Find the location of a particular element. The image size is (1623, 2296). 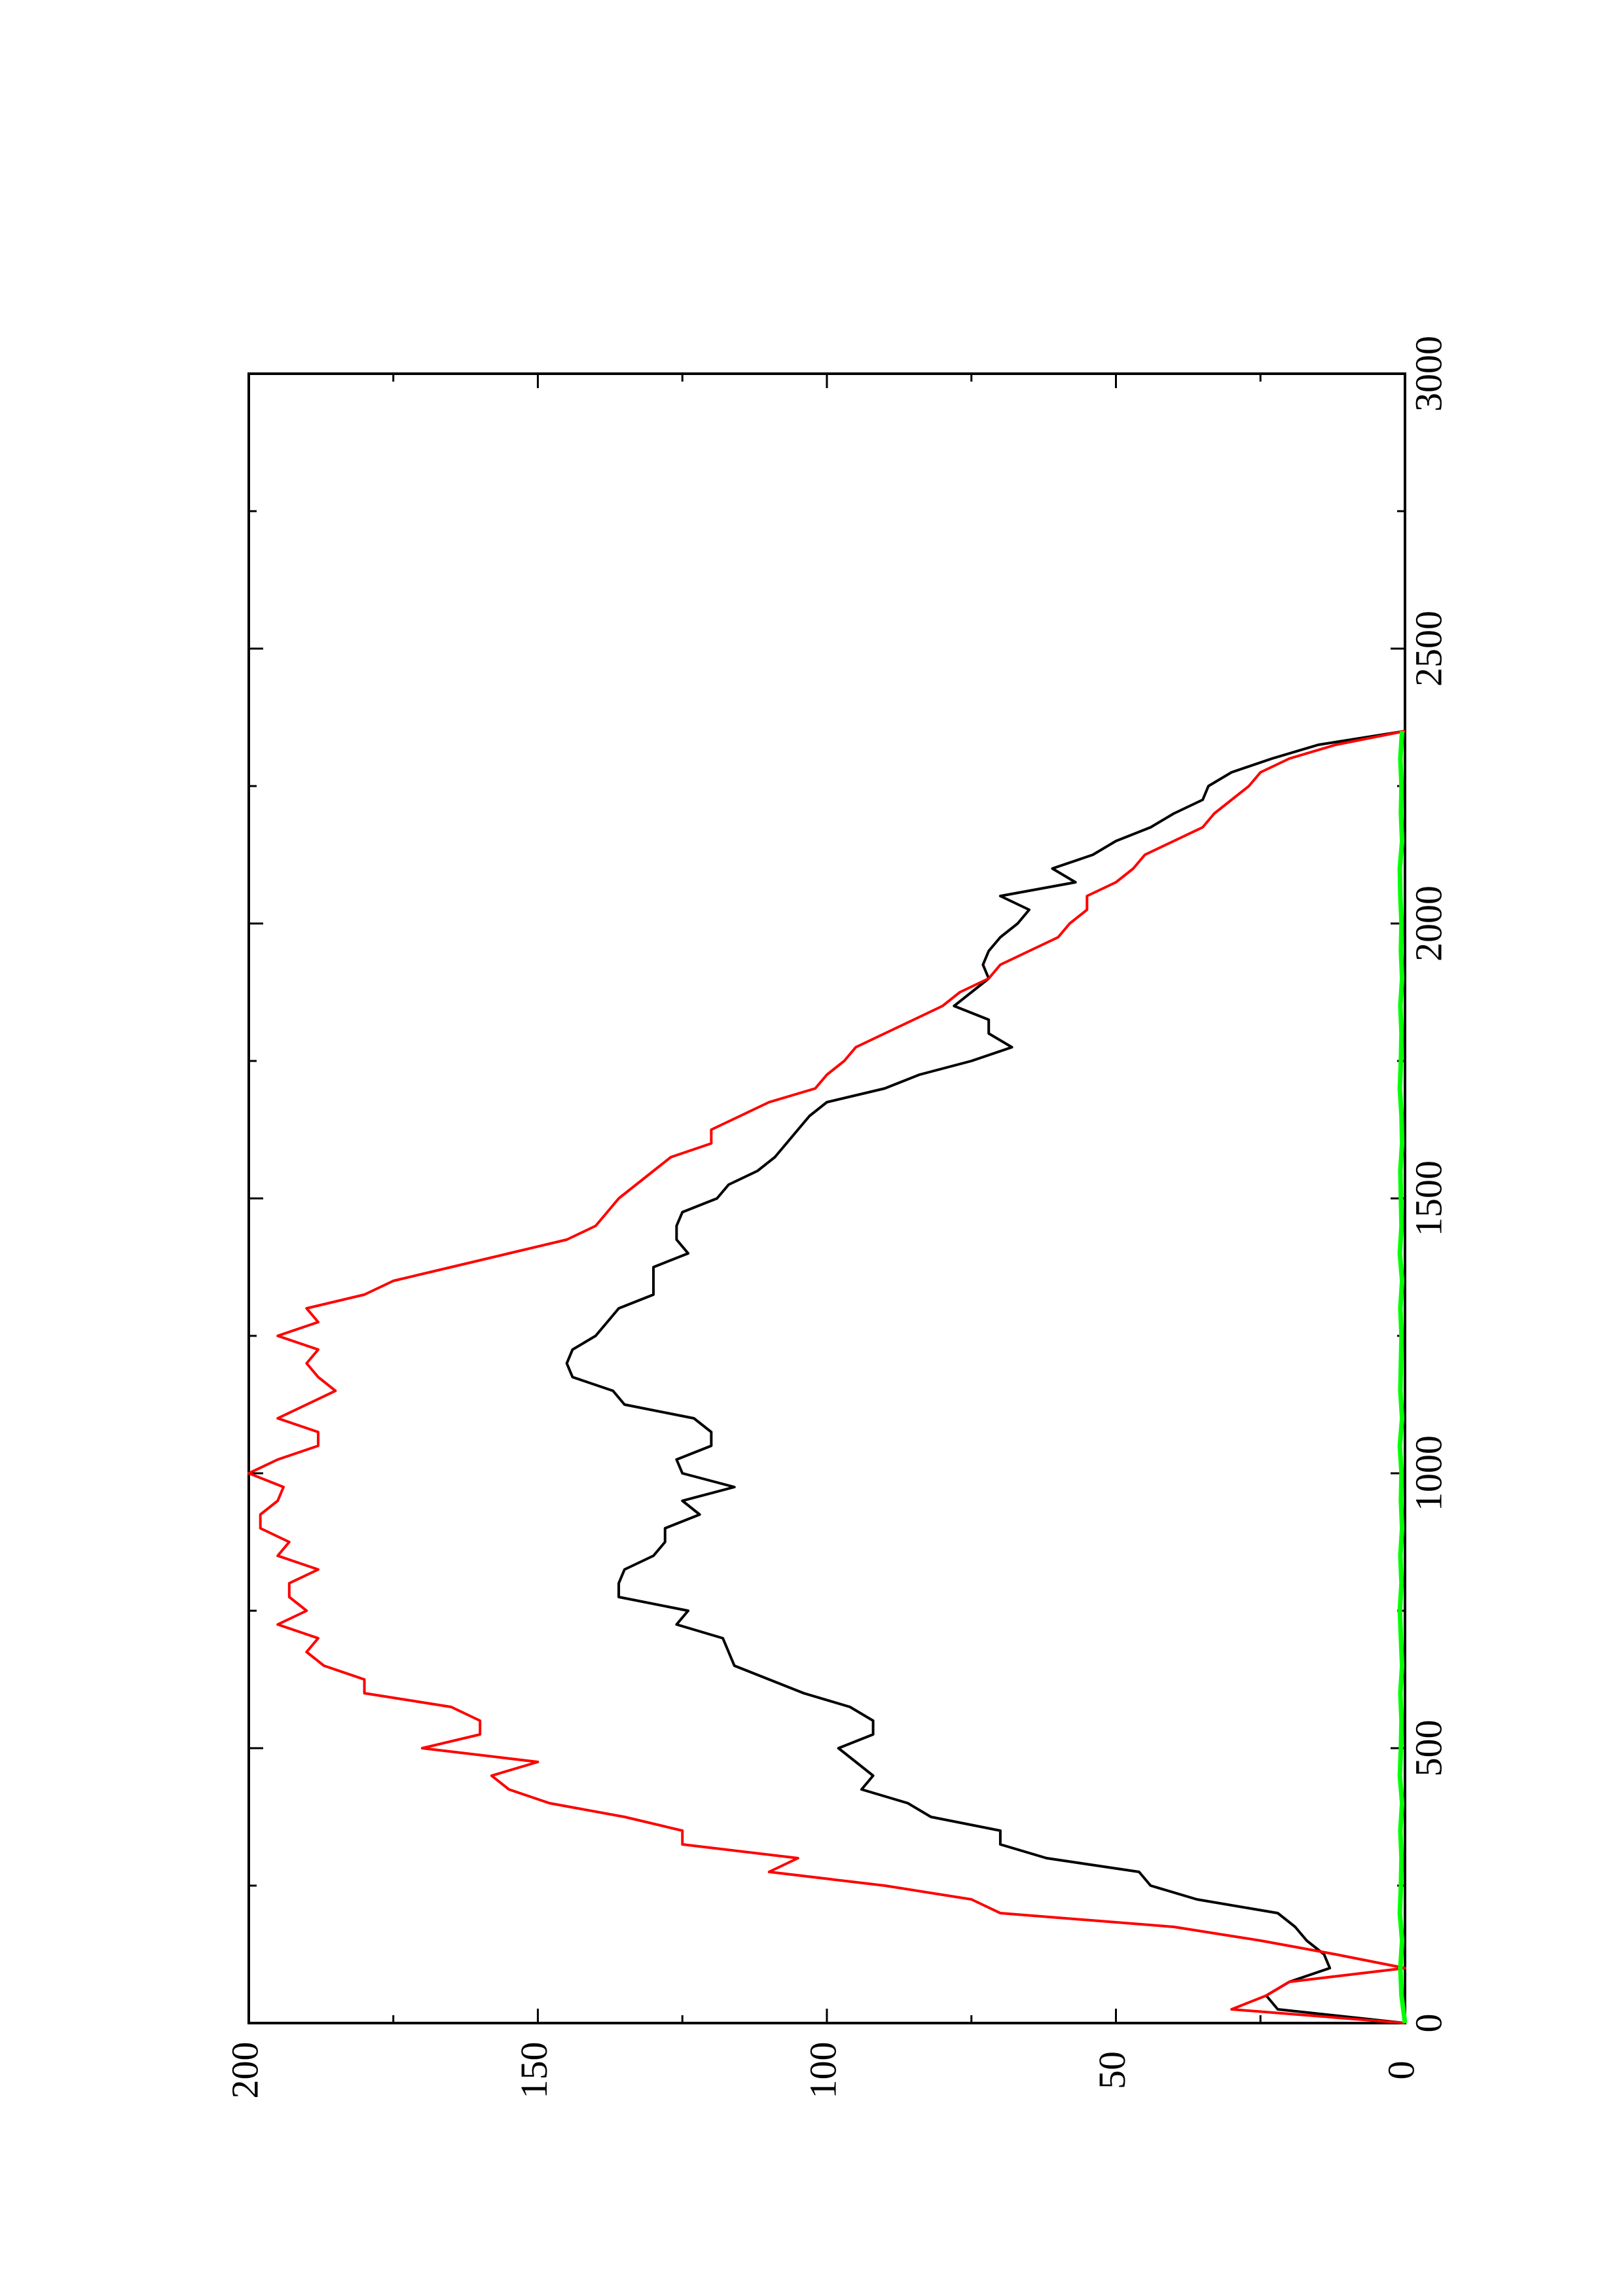

y-tick-label: 0 is located at coordinates (1400, 2070).